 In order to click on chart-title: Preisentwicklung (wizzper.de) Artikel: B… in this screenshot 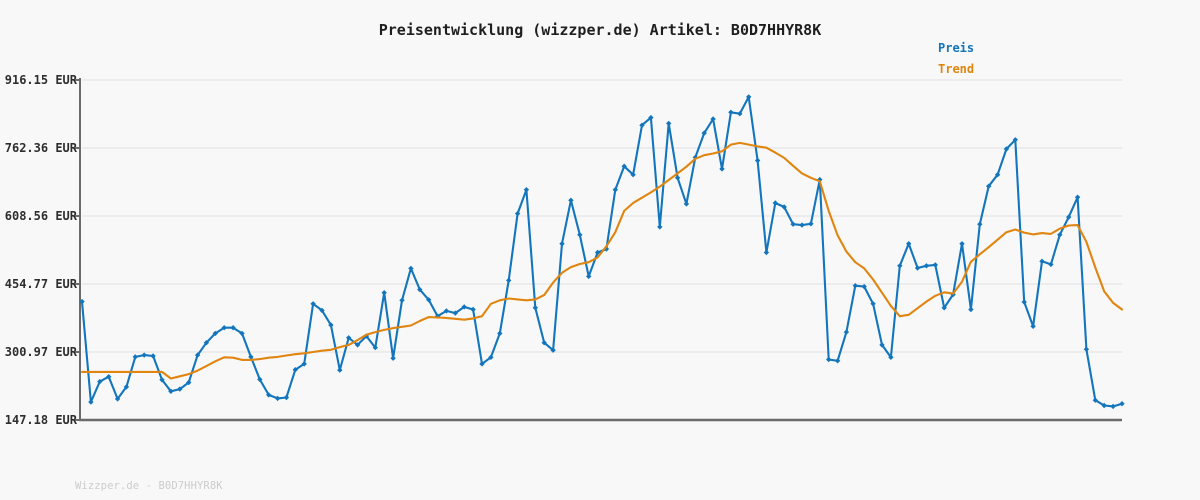, I will do `click(600, 30)`.